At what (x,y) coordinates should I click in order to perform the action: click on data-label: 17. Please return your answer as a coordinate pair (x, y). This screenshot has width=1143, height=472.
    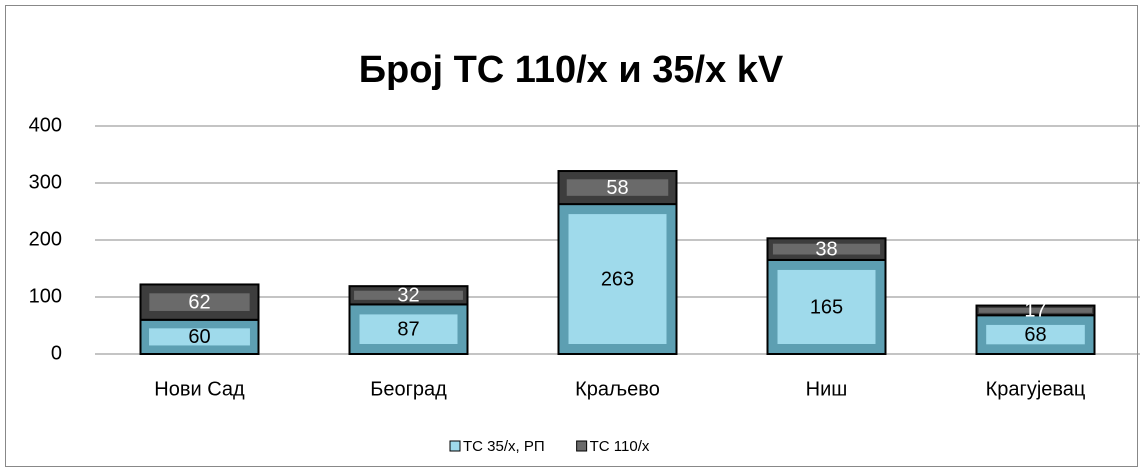
    Looking at the image, I should click on (1035, 311).